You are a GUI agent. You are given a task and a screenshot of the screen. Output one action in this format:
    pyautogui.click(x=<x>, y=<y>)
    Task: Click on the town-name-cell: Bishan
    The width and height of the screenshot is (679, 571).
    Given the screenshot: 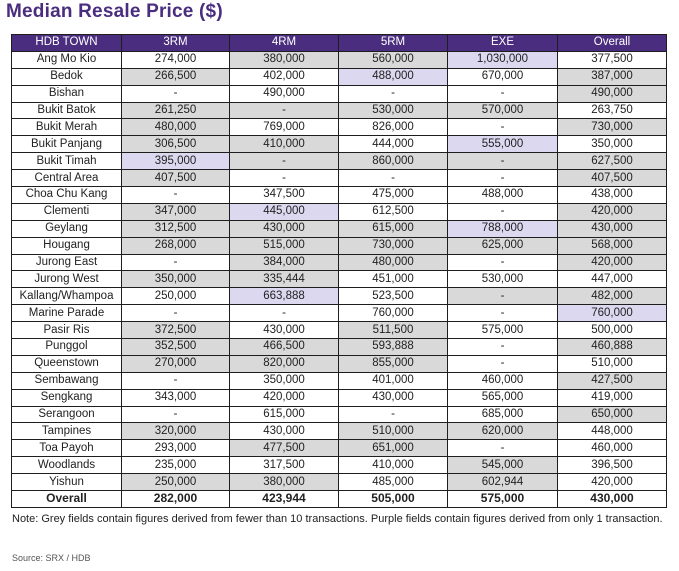 What is the action you would take?
    pyautogui.click(x=66, y=93)
    